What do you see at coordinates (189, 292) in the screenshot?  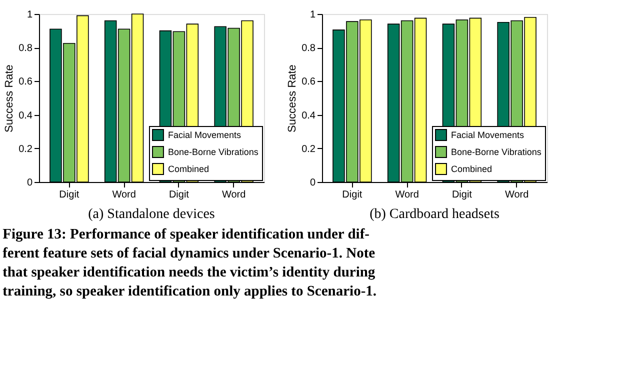 I see `text: training, so speaker identification only applies to Scenario-1.` at bounding box center [189, 292].